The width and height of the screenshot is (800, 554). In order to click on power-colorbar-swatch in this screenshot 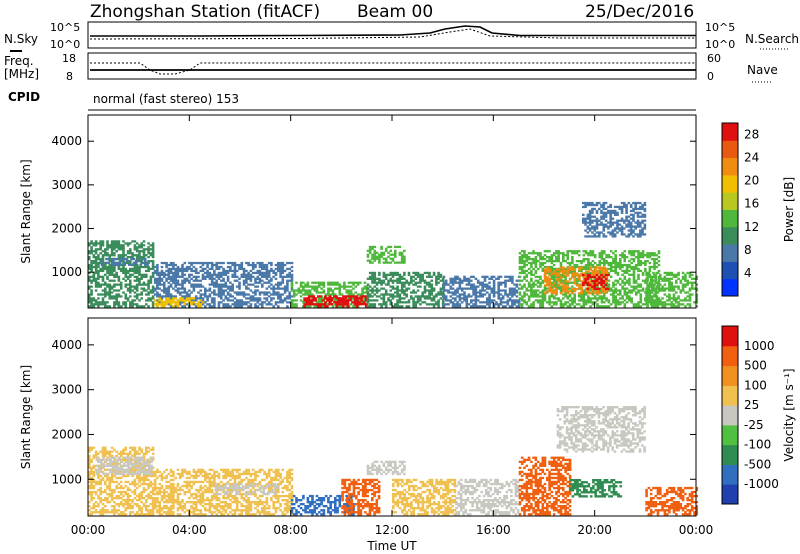, I will do `click(730, 235)`.